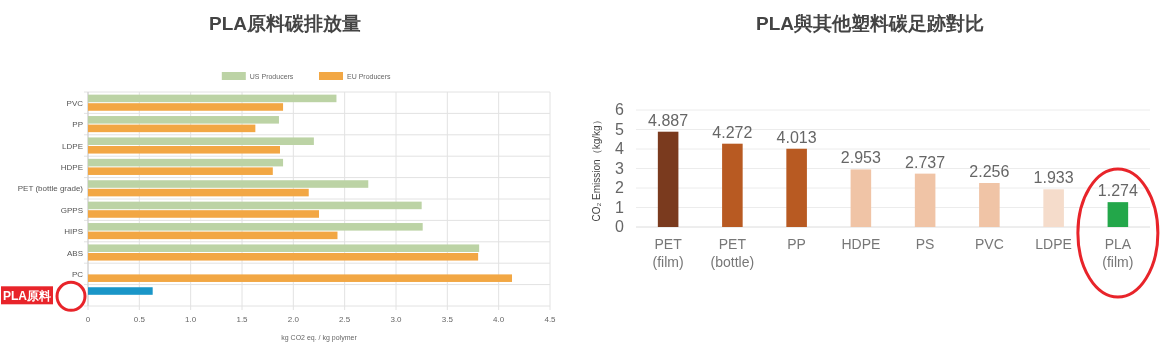  What do you see at coordinates (74, 253) in the screenshot?
I see `y-tick-label: ABS` at bounding box center [74, 253].